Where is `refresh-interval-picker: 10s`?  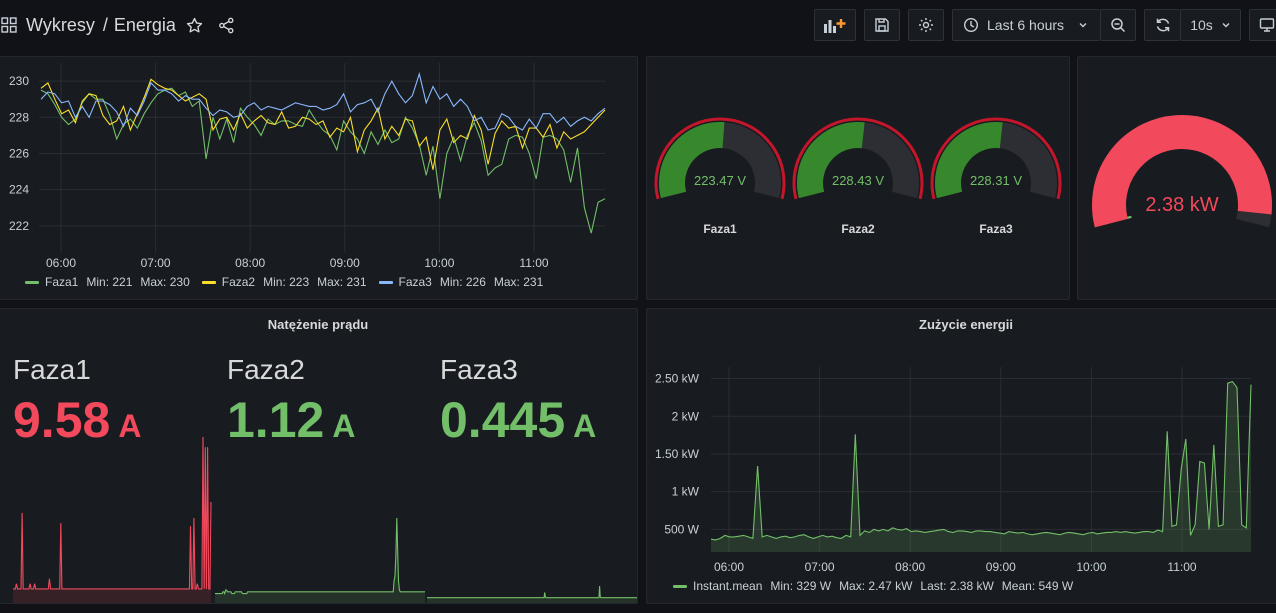
refresh-interval-picker: 10s is located at coordinates (1210, 25).